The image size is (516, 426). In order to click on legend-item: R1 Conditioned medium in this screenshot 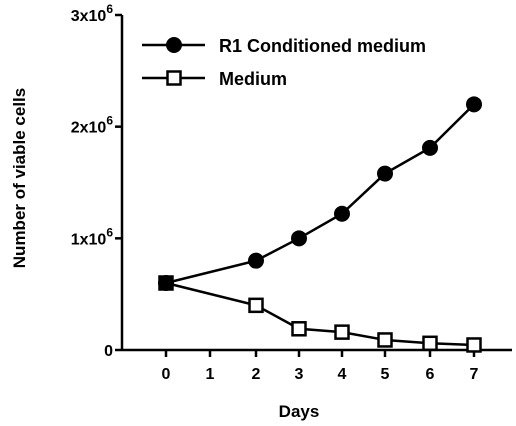, I will do `click(284, 46)`.